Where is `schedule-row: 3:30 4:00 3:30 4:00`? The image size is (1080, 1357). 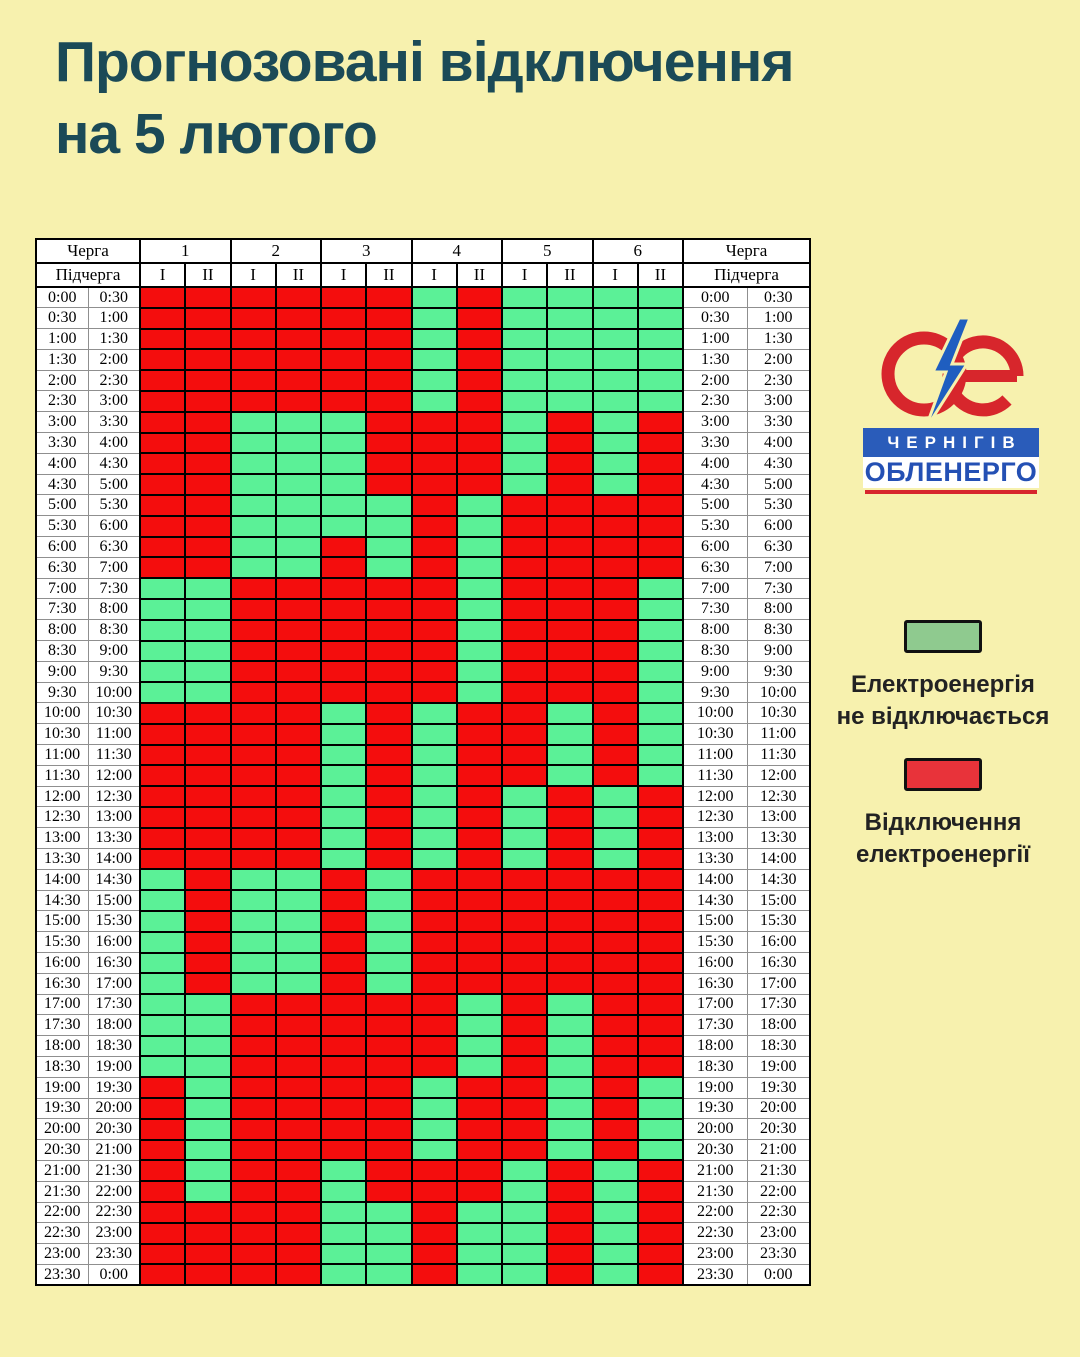 schedule-row: 3:30 4:00 3:30 4:00 is located at coordinates (423, 443).